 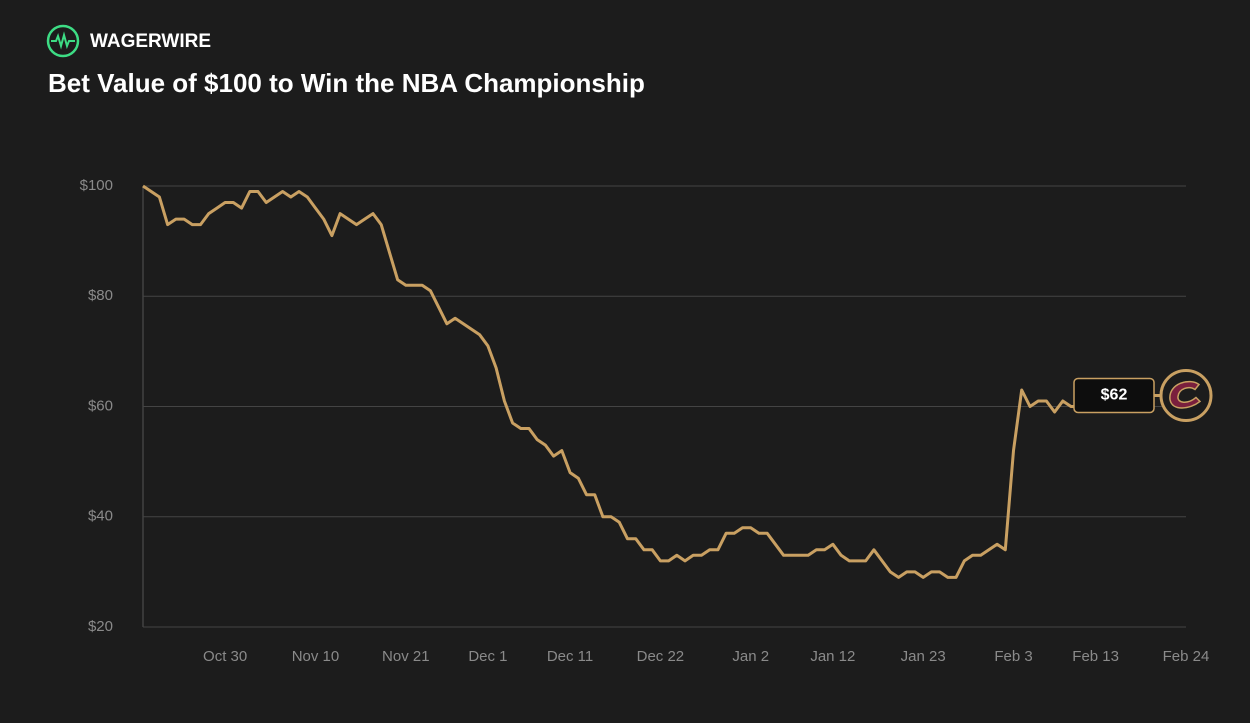 I want to click on x-tick-label: Feb 24, so click(x=1186, y=656).